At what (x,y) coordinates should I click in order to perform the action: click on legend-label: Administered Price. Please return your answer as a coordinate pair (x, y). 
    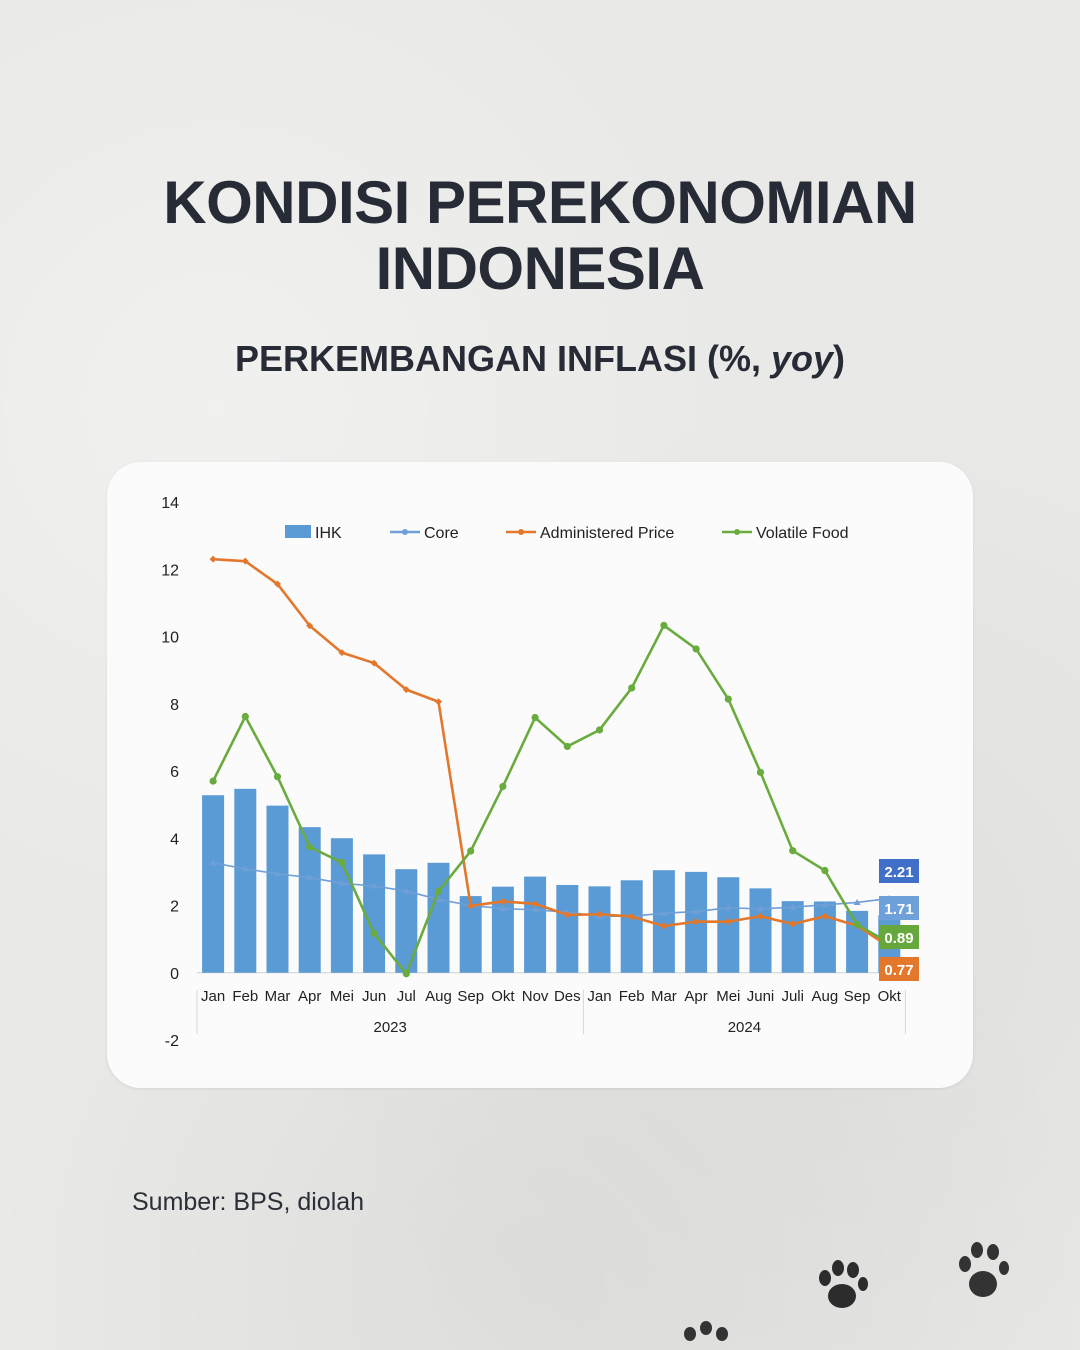
    Looking at the image, I should click on (607, 533).